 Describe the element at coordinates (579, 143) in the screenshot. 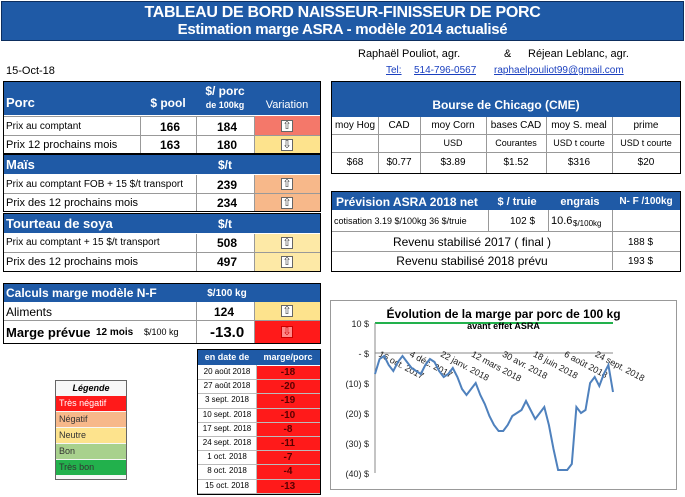

I see `cme-col-unit: USD t courte` at that location.